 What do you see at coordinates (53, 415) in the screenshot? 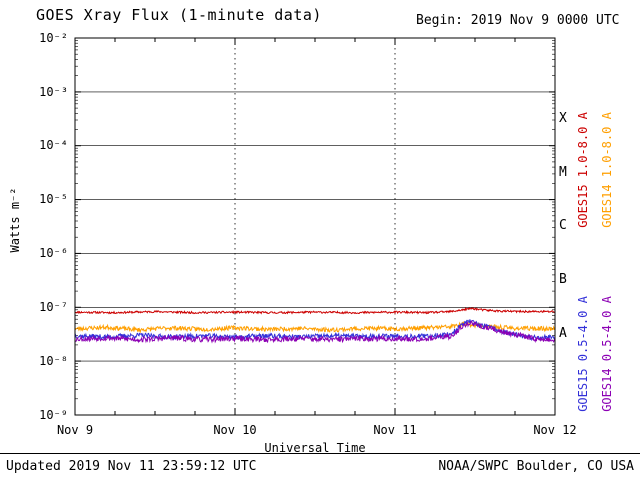
I see `y-tick-label: 10⁻⁹` at bounding box center [53, 415].